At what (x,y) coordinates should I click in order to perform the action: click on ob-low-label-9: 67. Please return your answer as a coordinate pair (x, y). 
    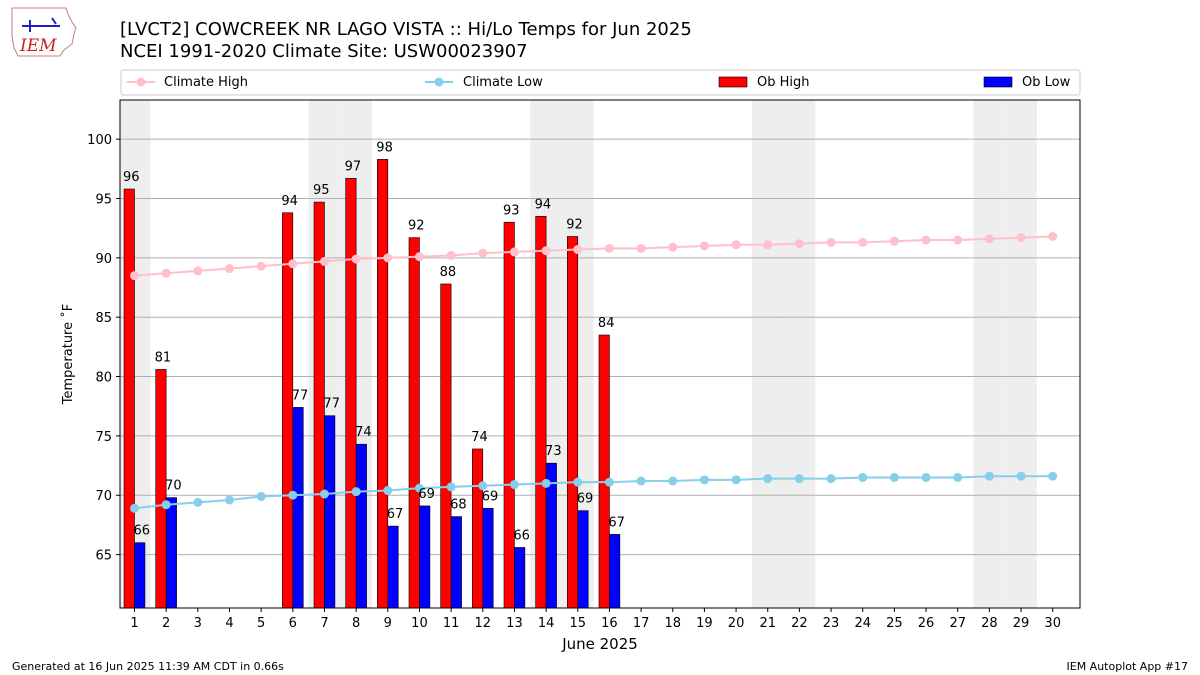
    Looking at the image, I should click on (395, 514).